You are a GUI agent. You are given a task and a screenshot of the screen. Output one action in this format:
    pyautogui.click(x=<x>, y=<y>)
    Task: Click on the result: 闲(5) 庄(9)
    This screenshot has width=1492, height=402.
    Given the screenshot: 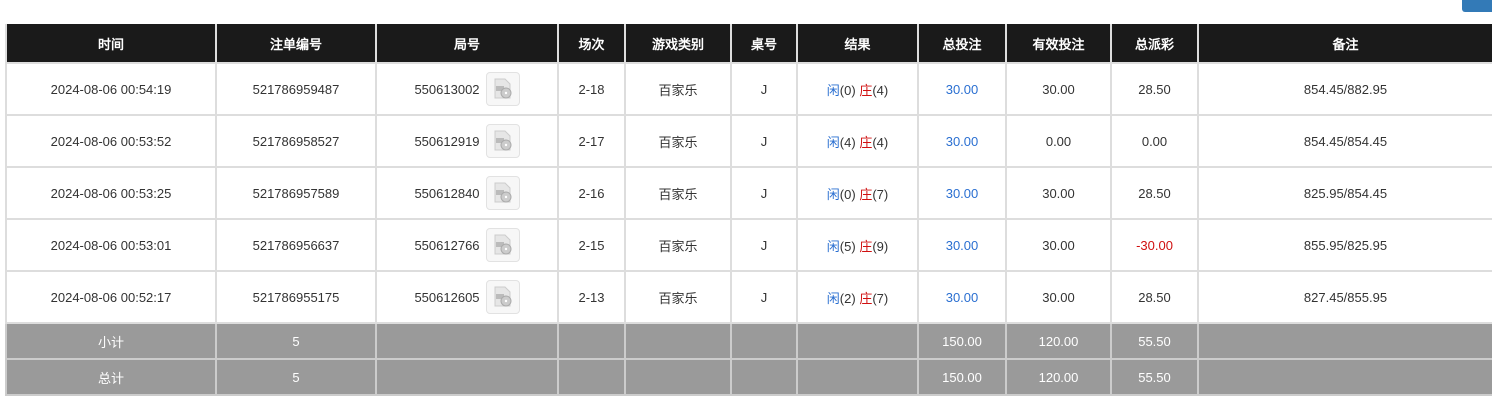 What is the action you would take?
    pyautogui.click(x=857, y=245)
    